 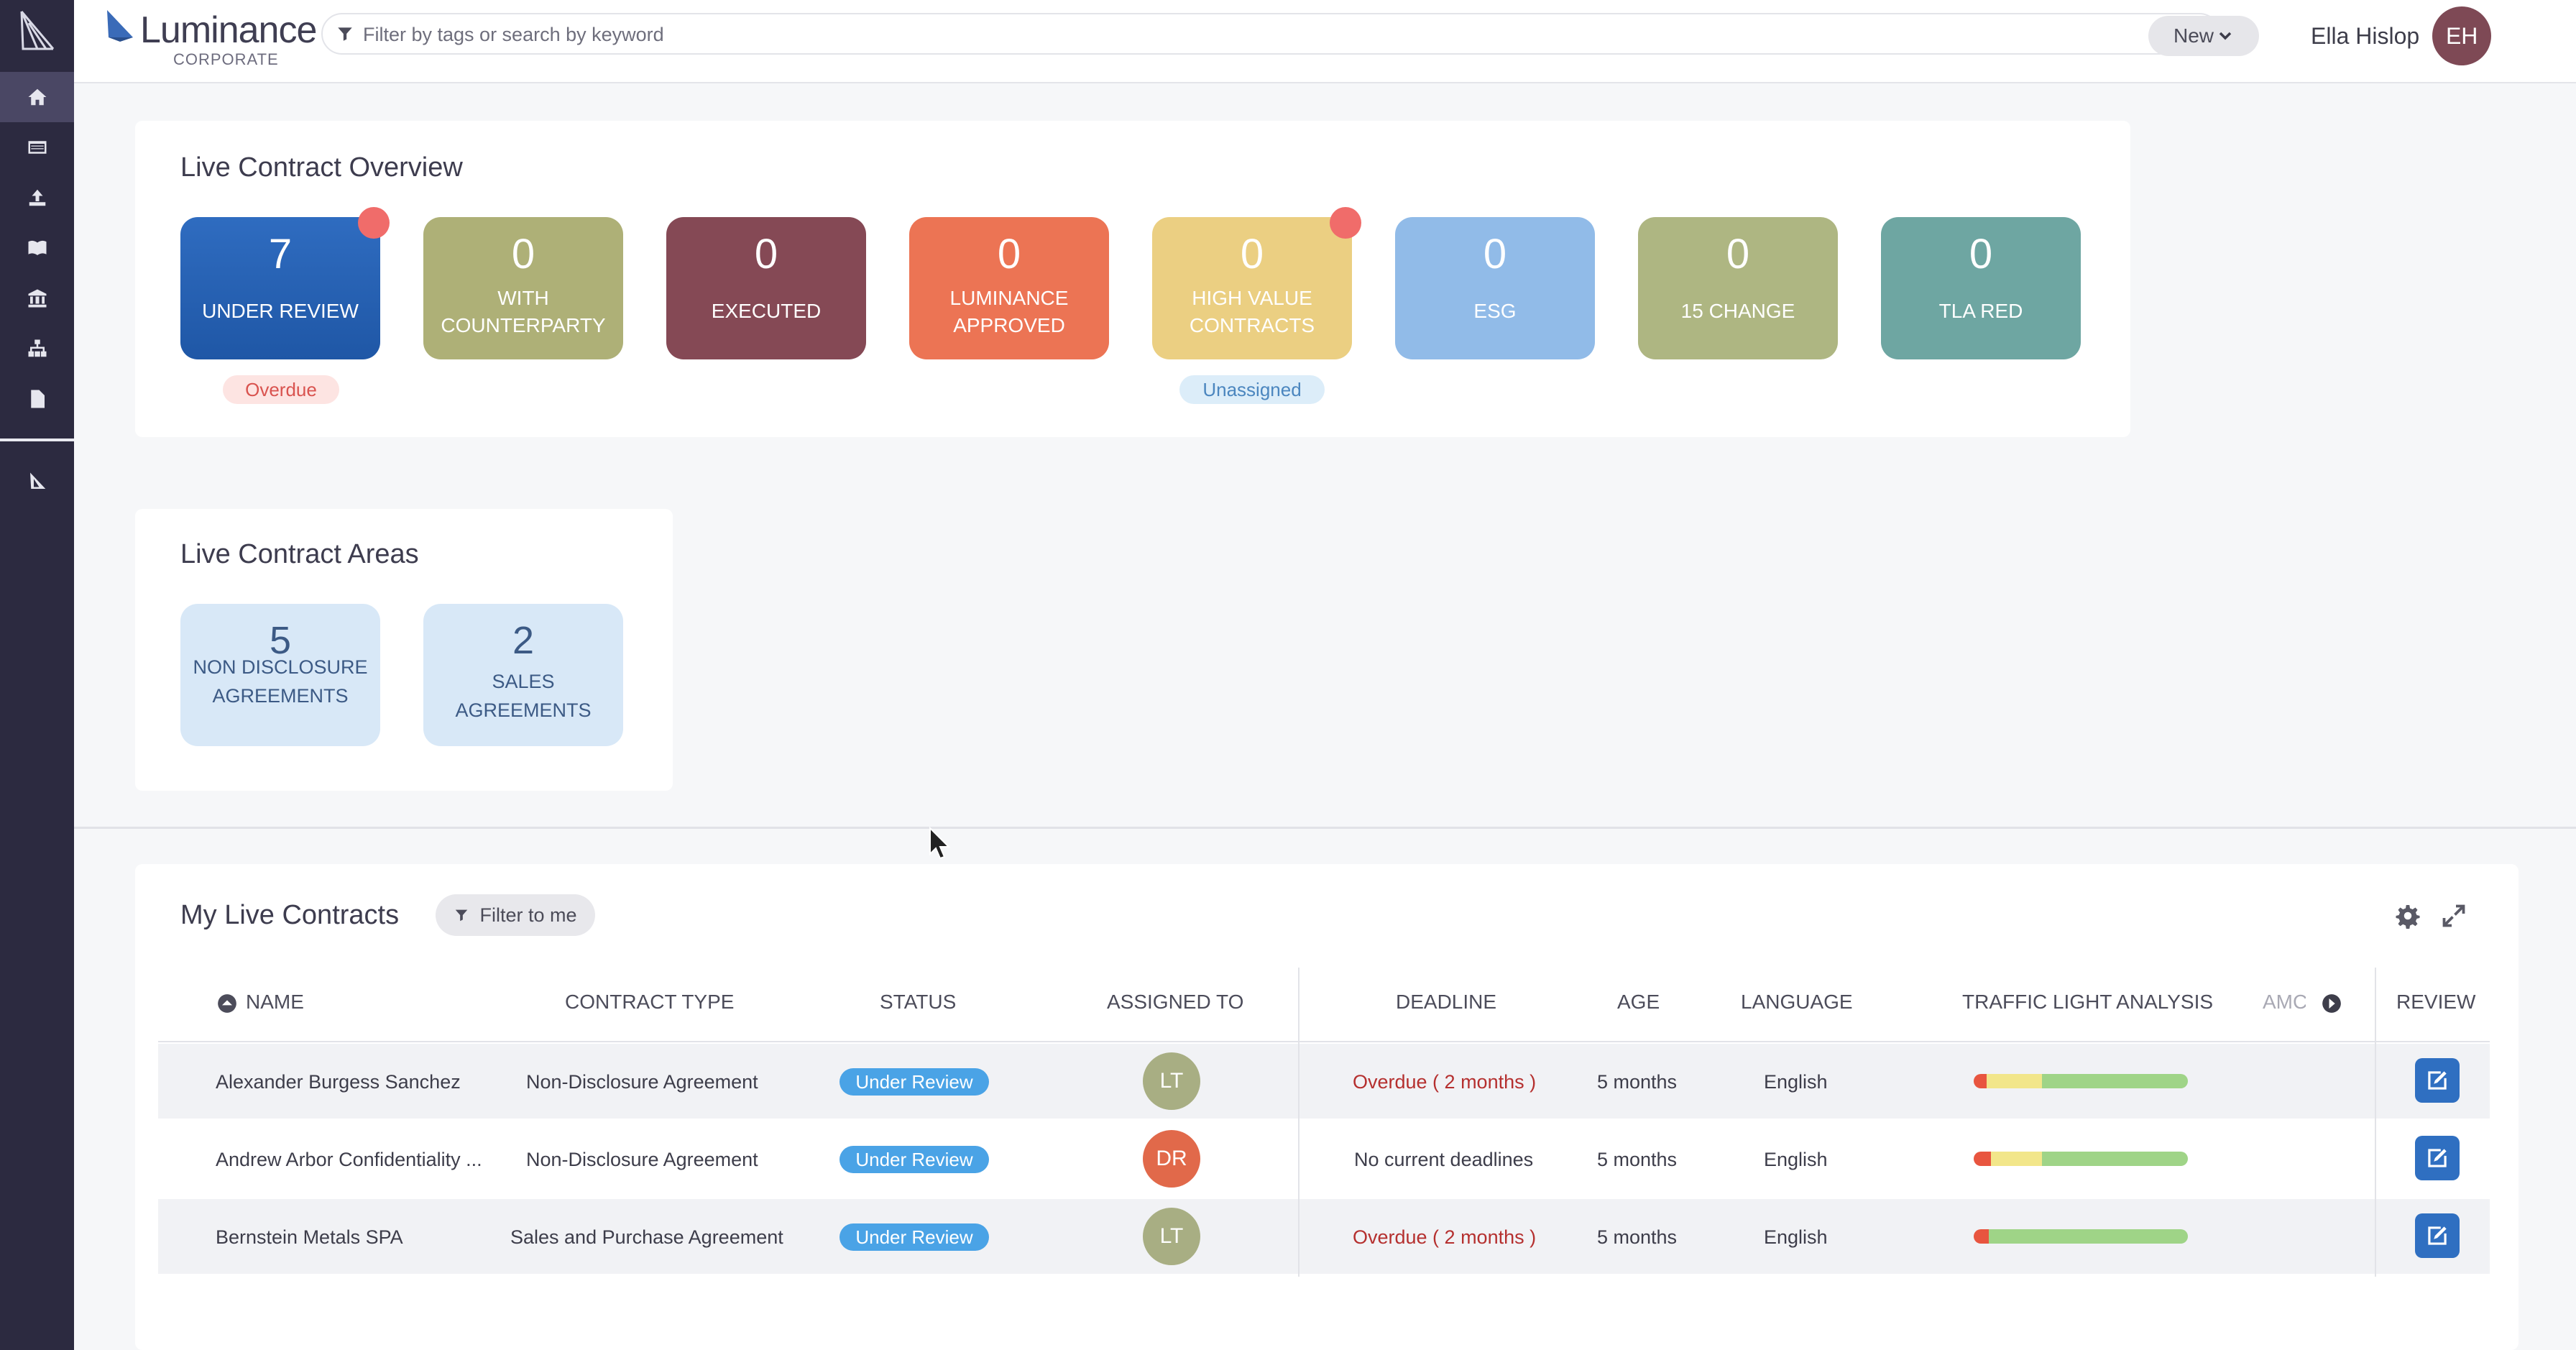 What do you see at coordinates (1252, 311) in the screenshot?
I see `tile-label: HIGH VALUE CONTRACTS` at bounding box center [1252, 311].